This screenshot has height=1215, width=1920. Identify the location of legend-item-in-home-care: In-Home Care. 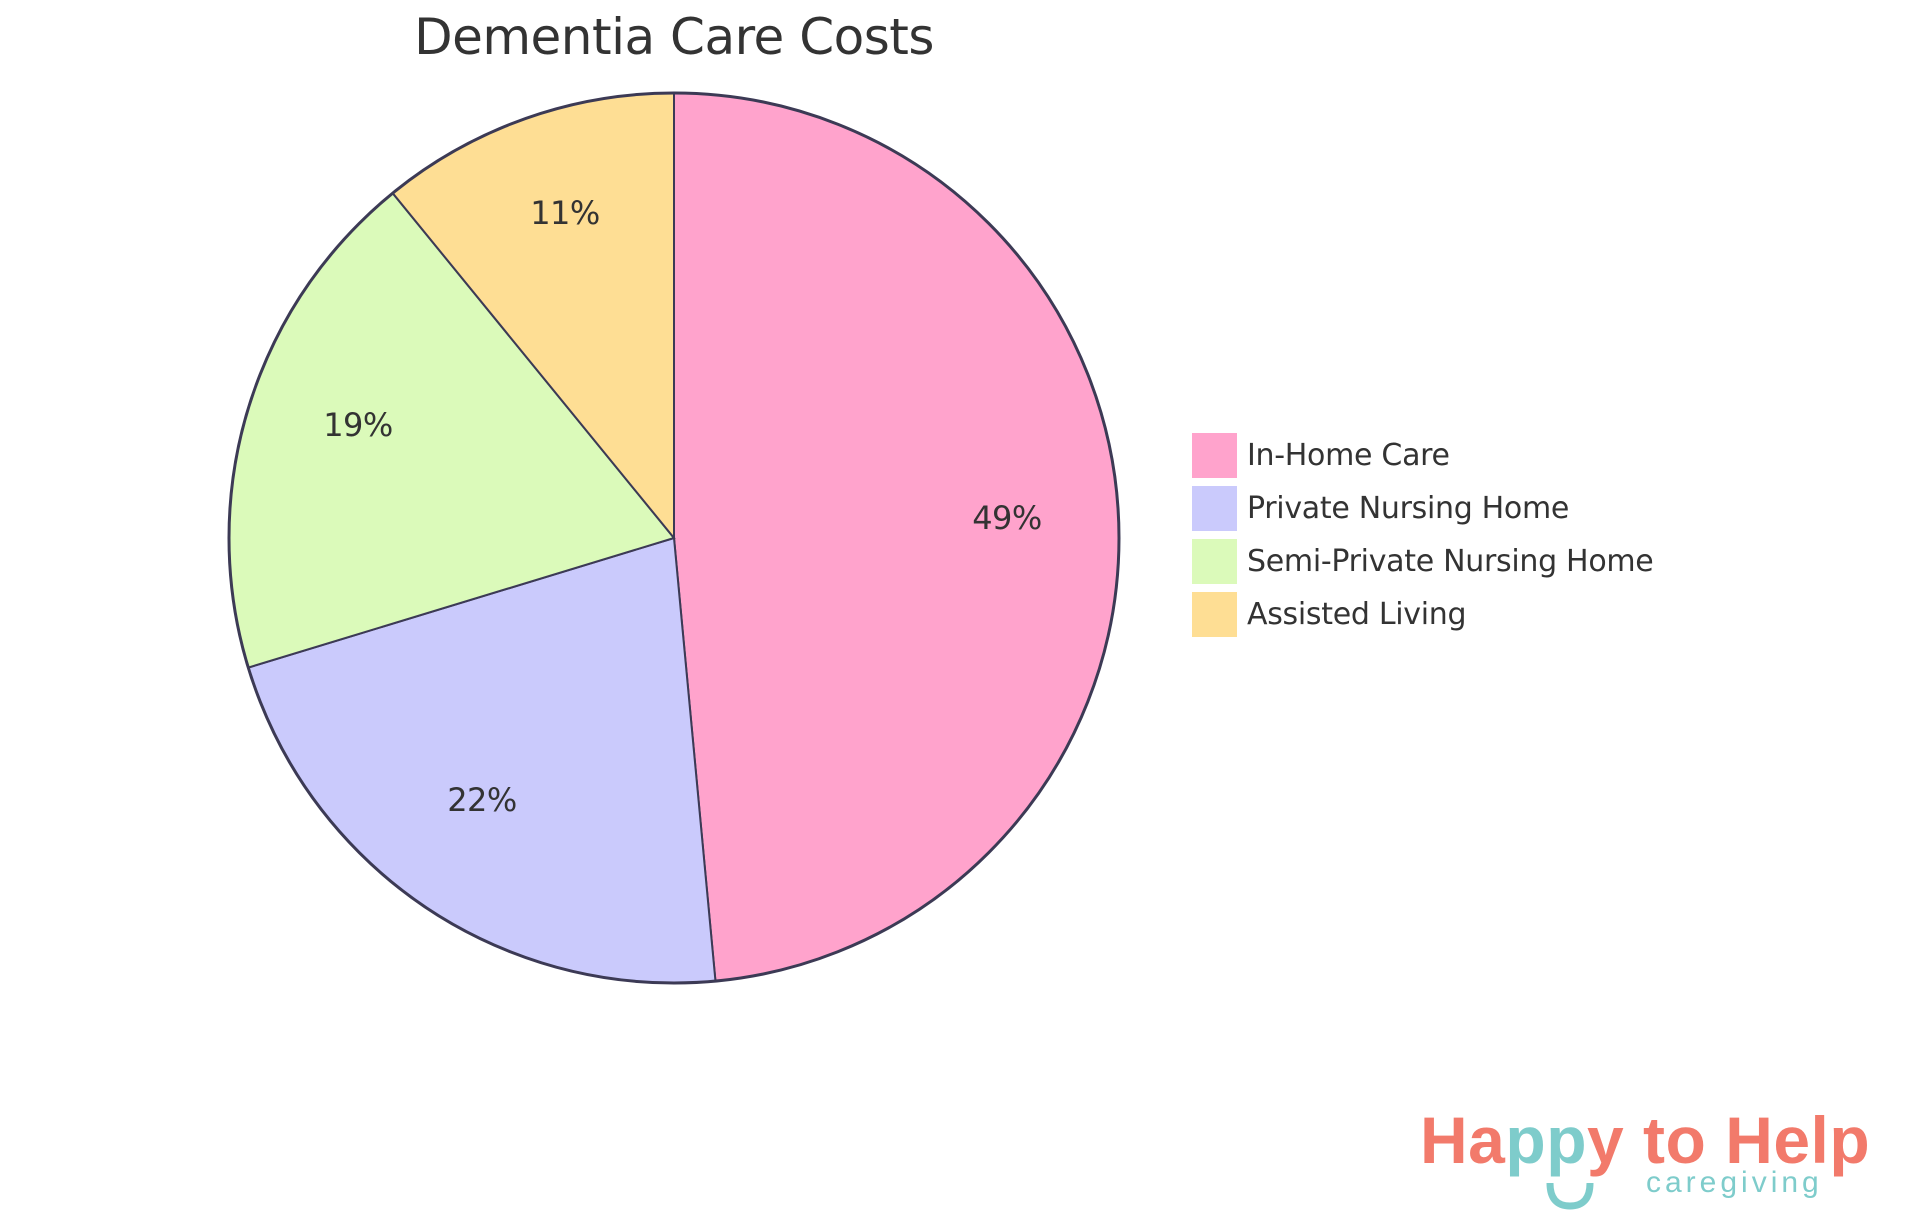
(1422, 455).